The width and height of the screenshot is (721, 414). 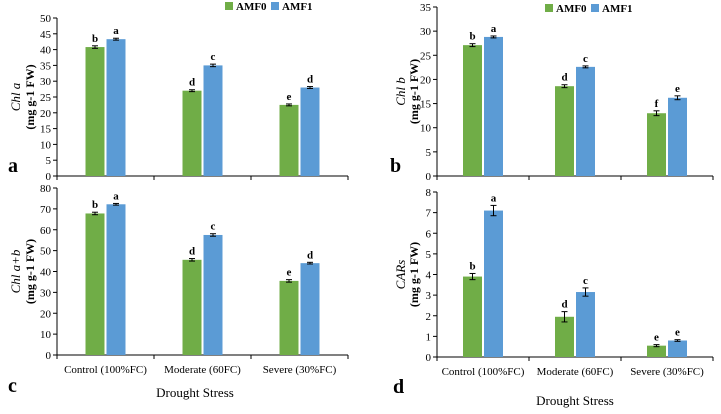 I want to click on y-tick-label: 2, so click(x=429, y=317).